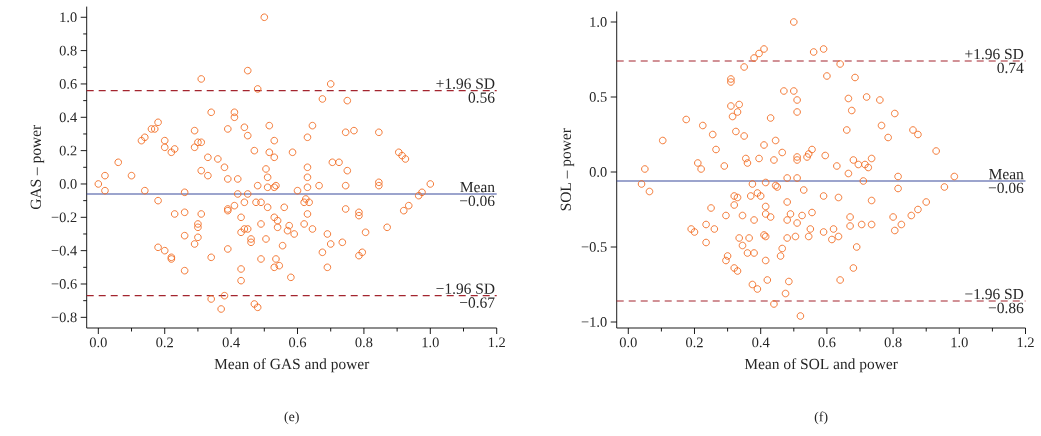  What do you see at coordinates (68, 84) in the screenshot?
I see `y-tick-label: 0.6` at bounding box center [68, 84].